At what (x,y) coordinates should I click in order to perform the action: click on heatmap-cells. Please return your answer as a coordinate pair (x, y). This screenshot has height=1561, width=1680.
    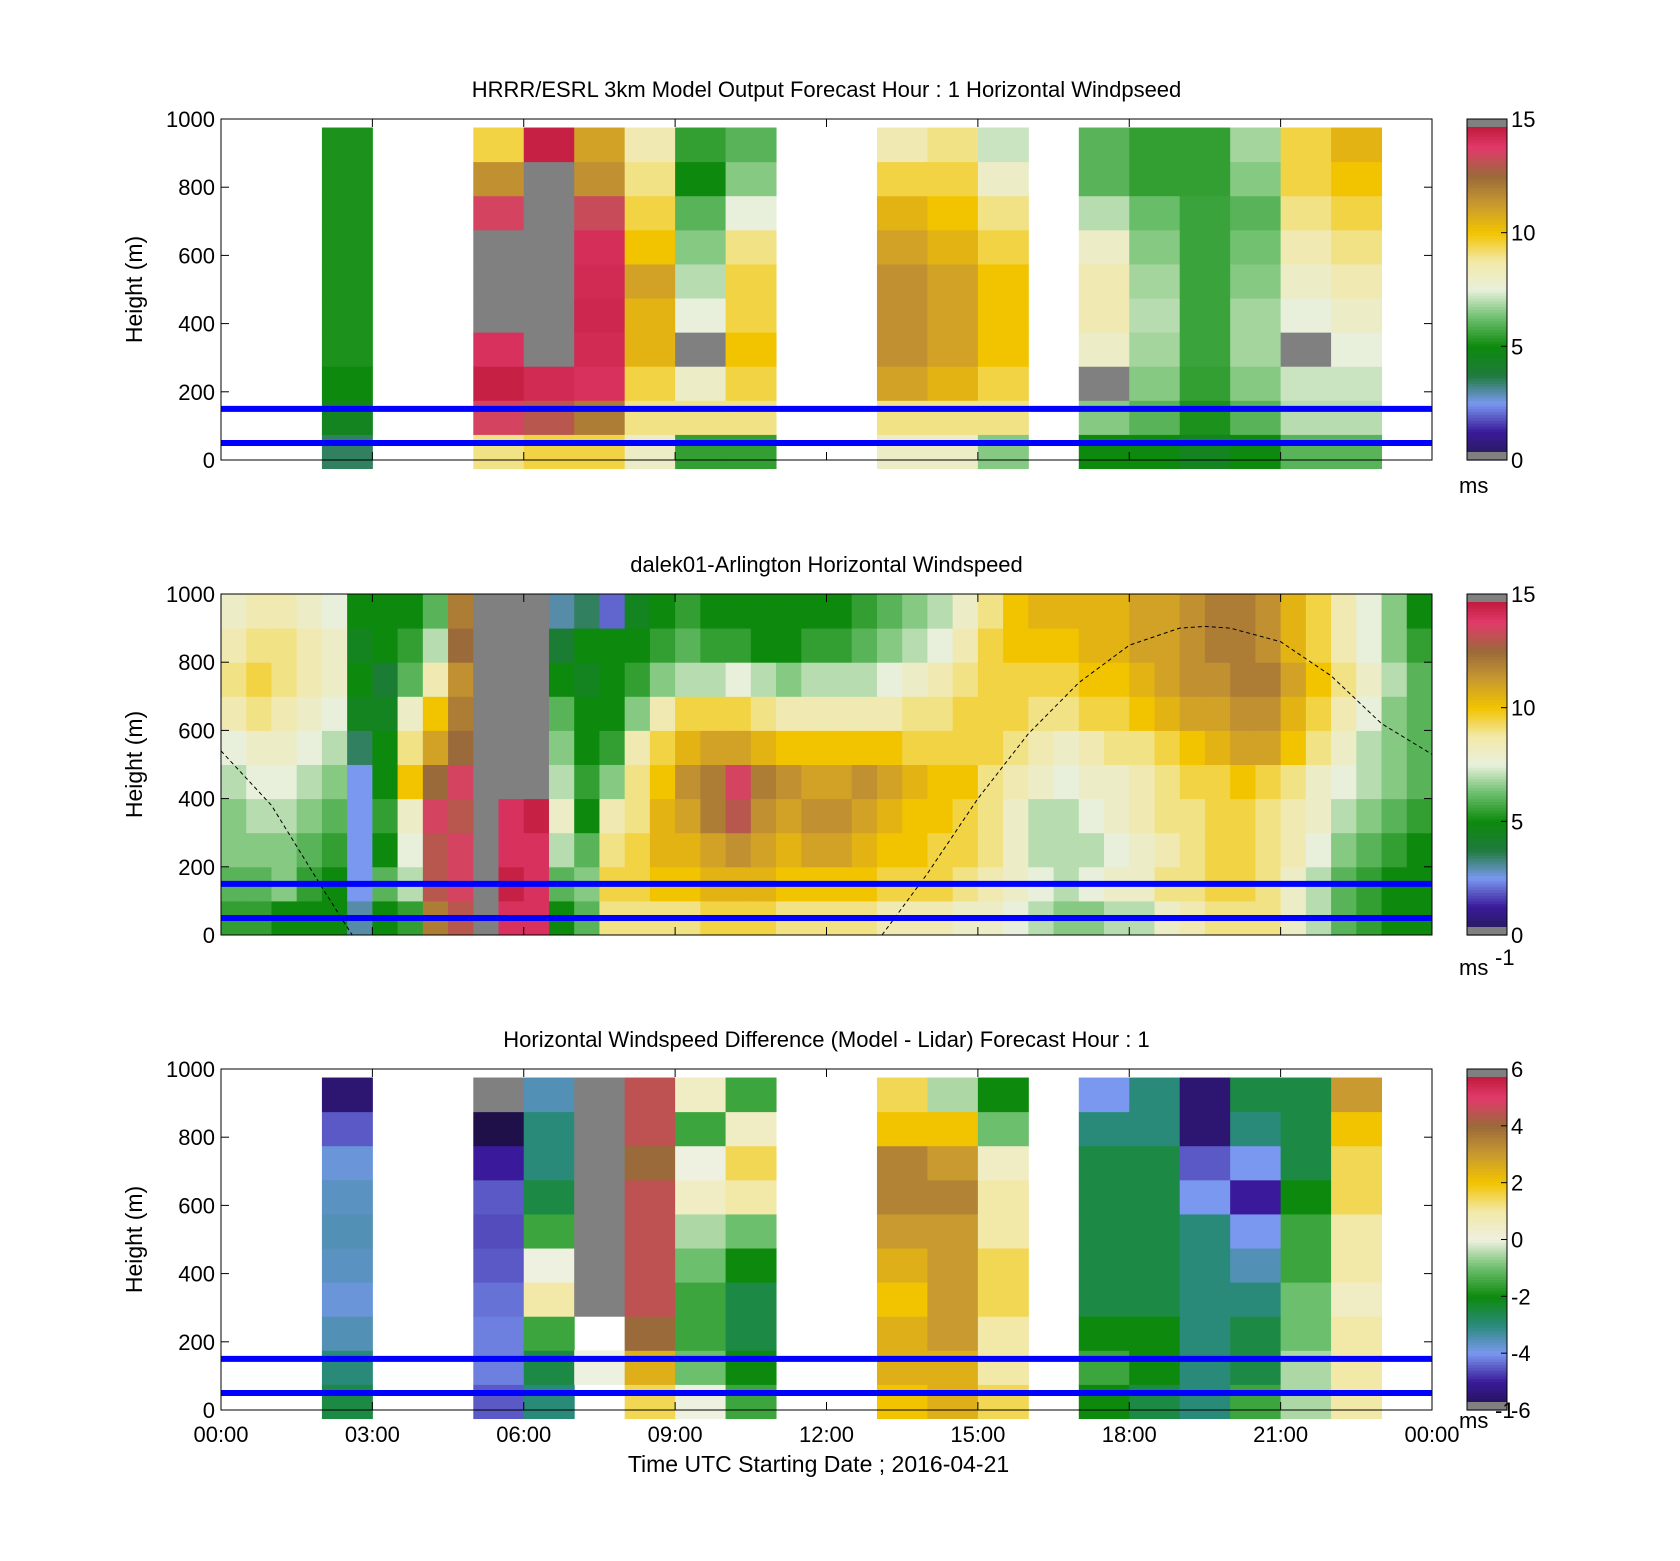
    Looking at the image, I should click on (852, 1248).